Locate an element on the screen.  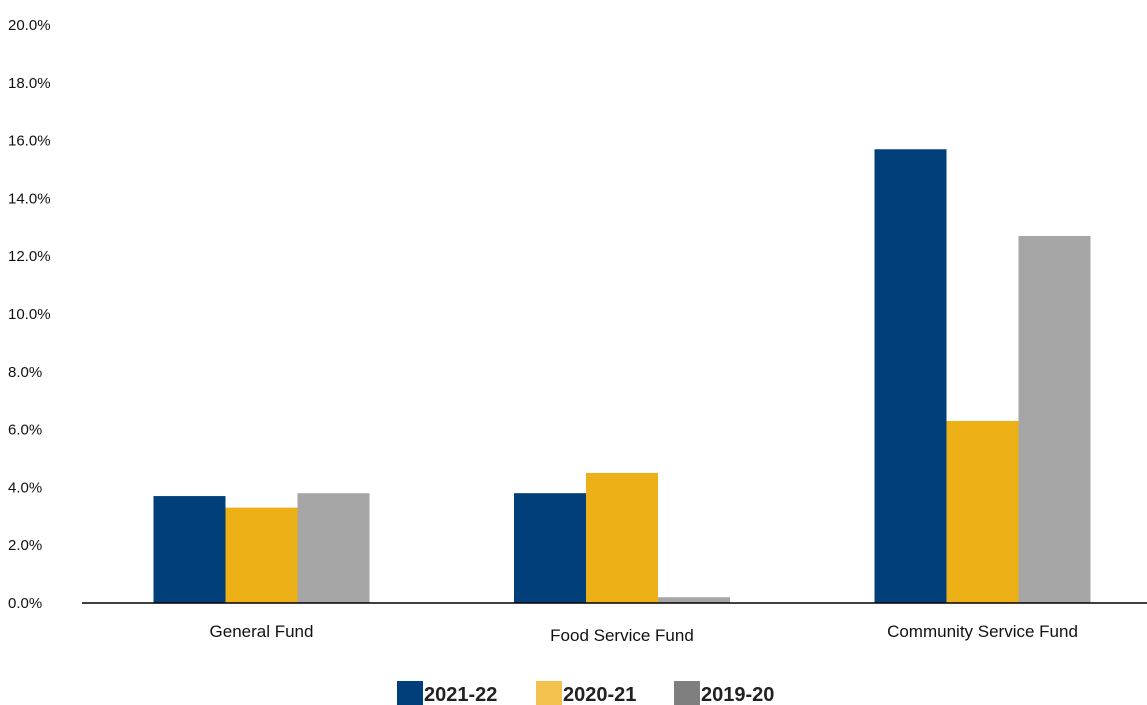
y-tick-label: 16.0% is located at coordinates (29, 141).